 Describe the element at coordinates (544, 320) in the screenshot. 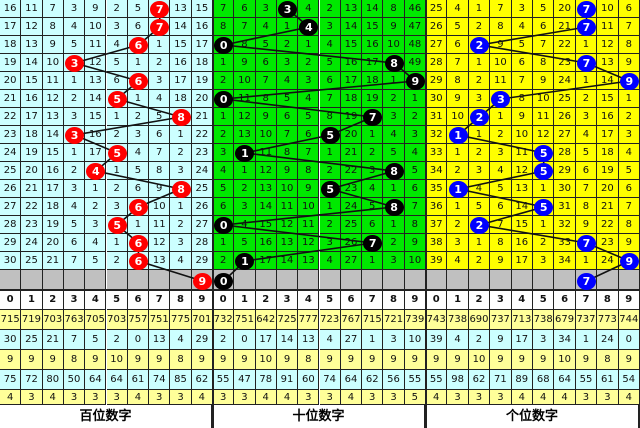

I see `stat-cell: 738` at that location.